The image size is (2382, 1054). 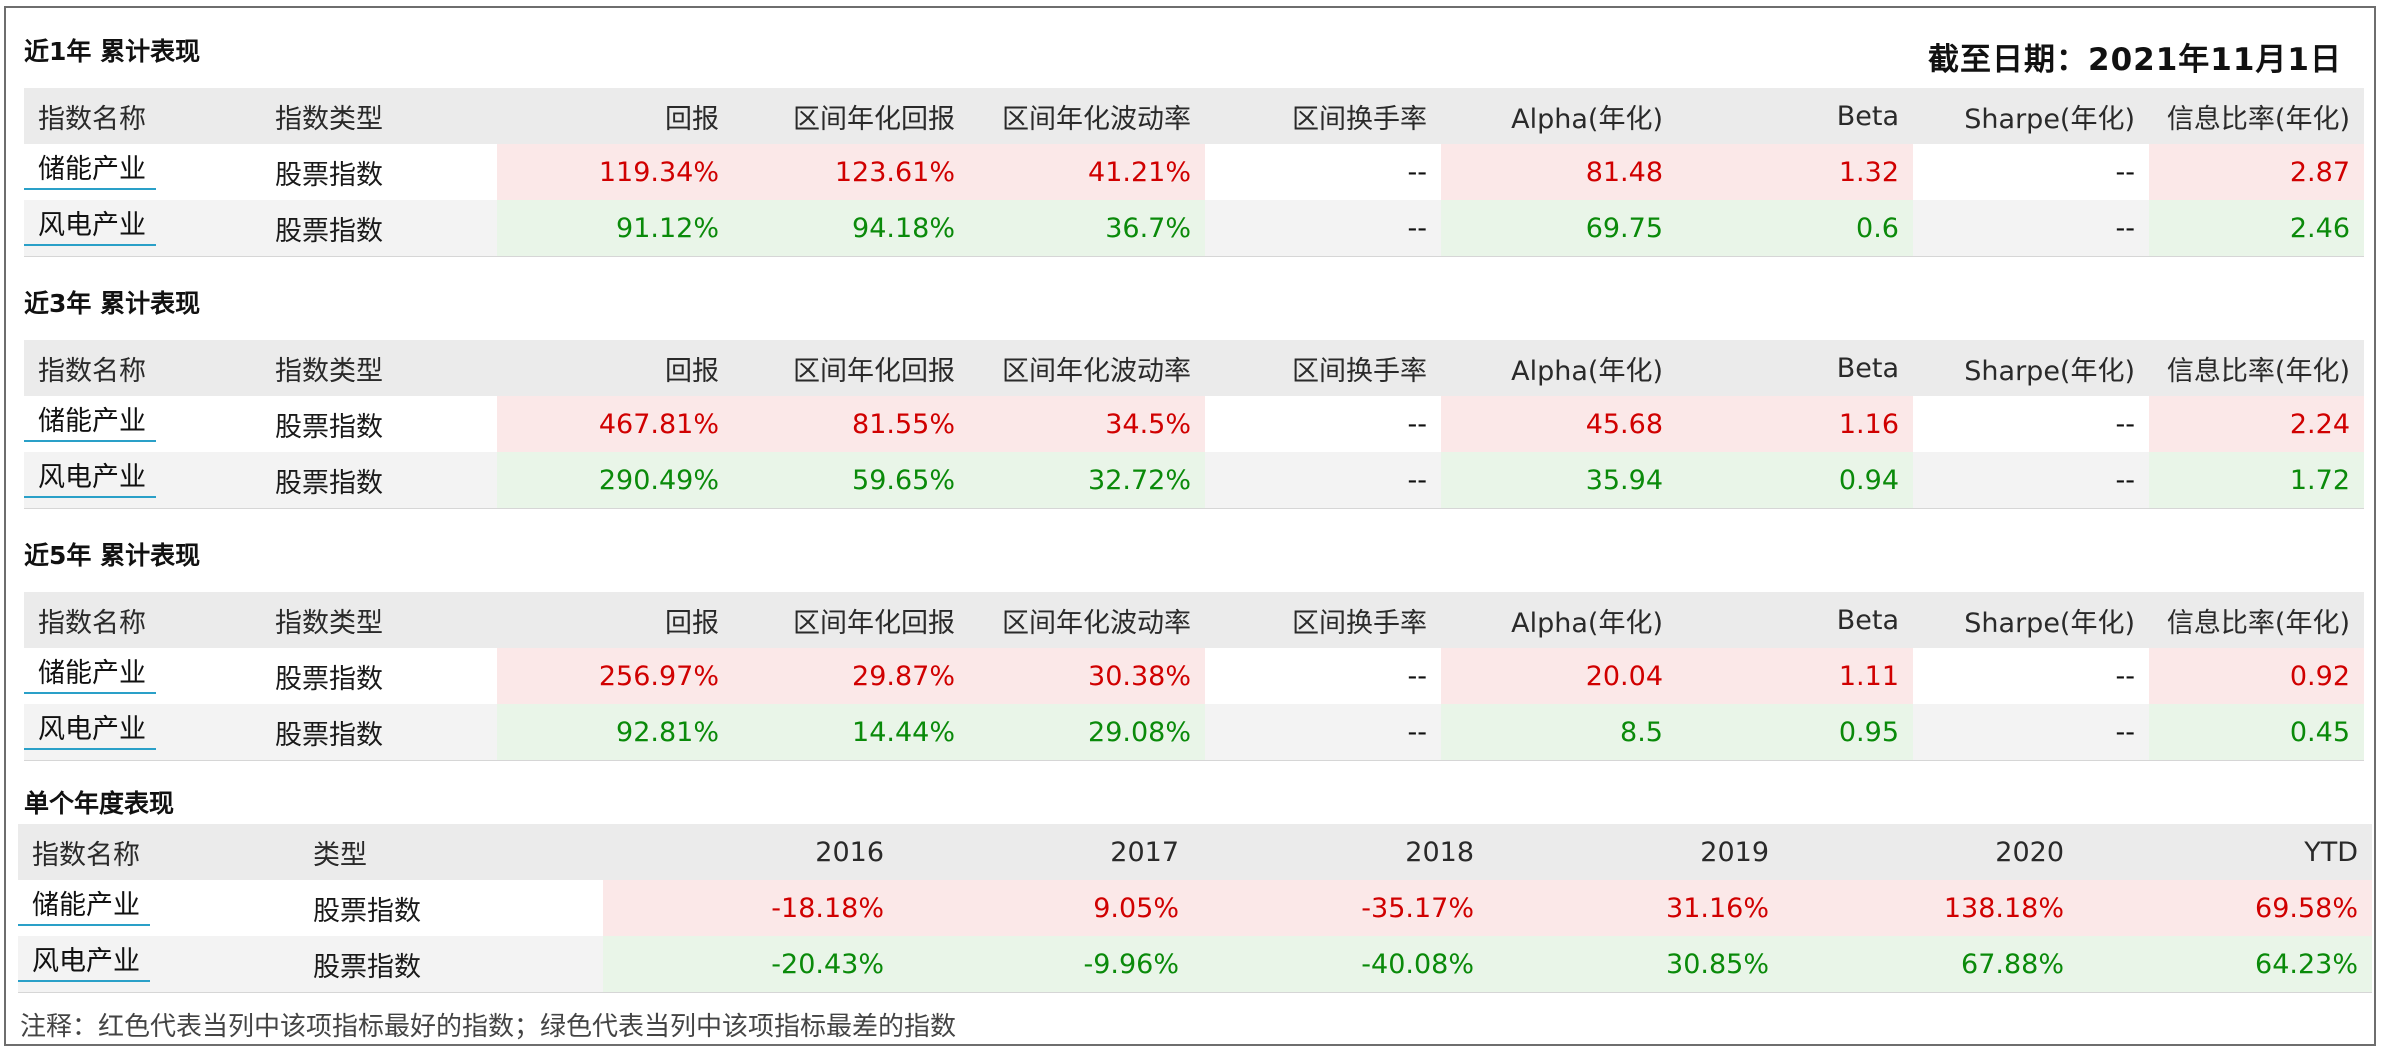 I want to click on cell-ytd: 69.58%, so click(x=2225, y=908).